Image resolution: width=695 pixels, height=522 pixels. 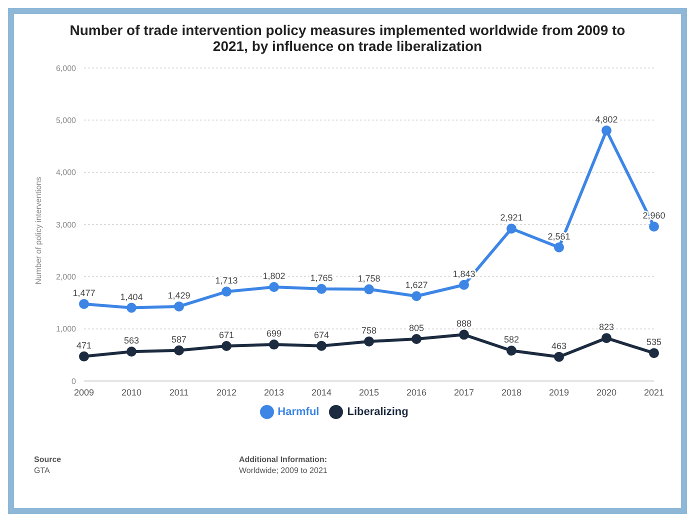 I want to click on data-label: 671, so click(x=226, y=335).